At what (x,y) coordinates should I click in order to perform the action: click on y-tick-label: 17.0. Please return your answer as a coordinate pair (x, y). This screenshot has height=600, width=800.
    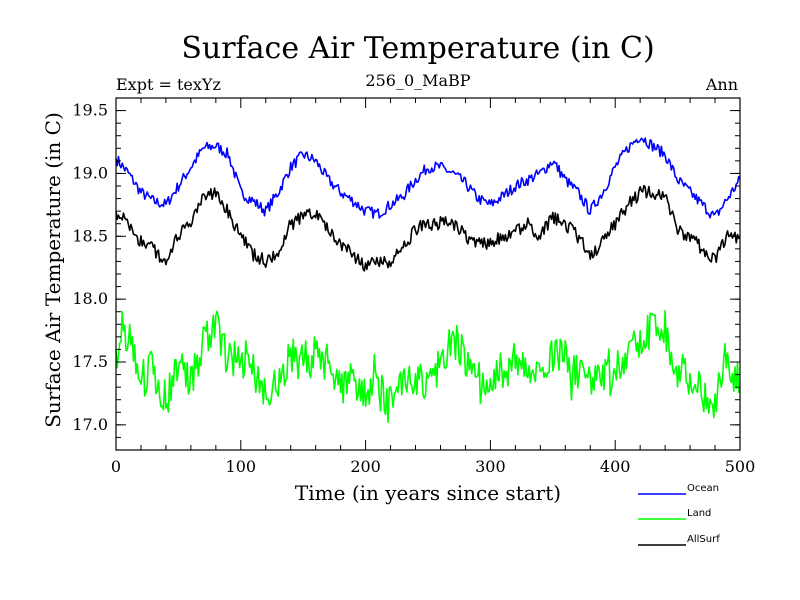
    Looking at the image, I should click on (90, 424).